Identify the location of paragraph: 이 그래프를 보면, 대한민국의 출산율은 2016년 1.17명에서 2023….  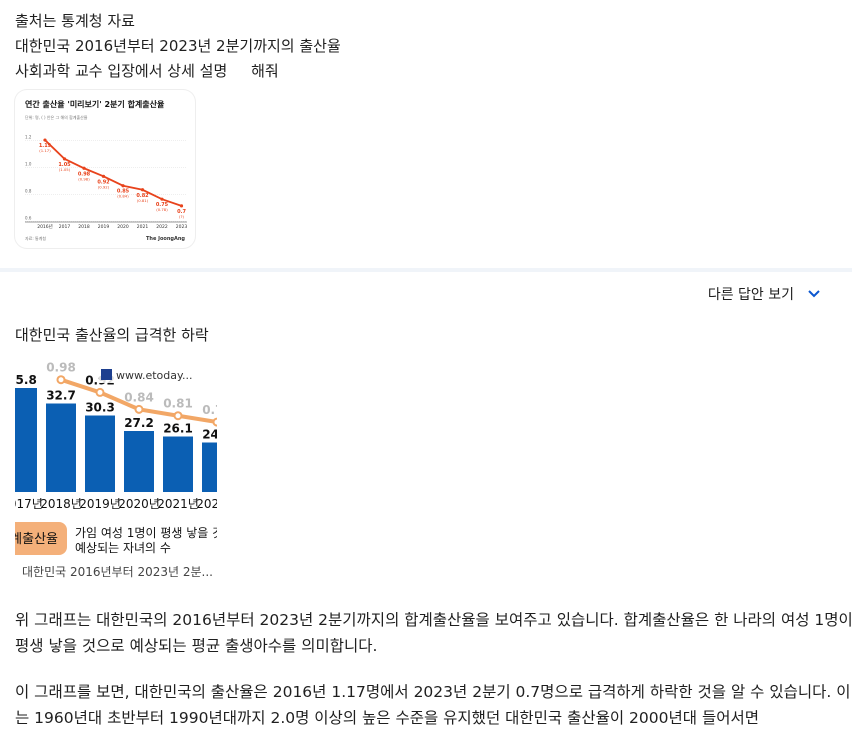
(433, 705).